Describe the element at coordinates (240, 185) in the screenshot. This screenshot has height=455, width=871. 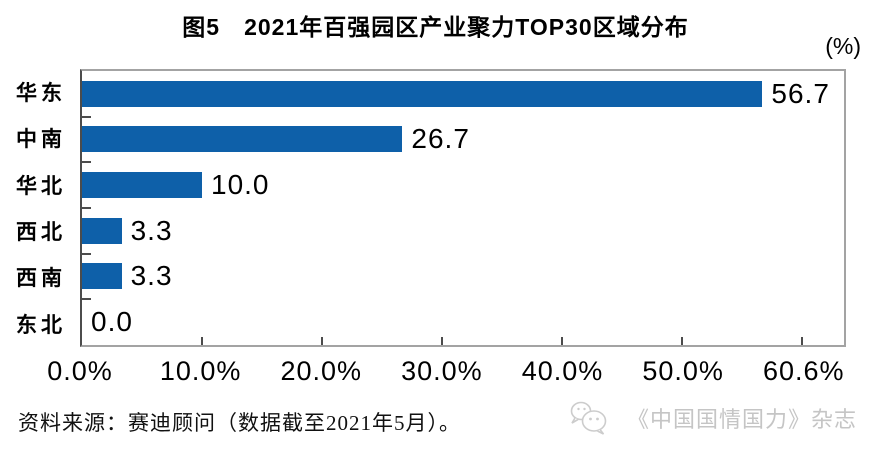
I see `value-label: 10.0` at that location.